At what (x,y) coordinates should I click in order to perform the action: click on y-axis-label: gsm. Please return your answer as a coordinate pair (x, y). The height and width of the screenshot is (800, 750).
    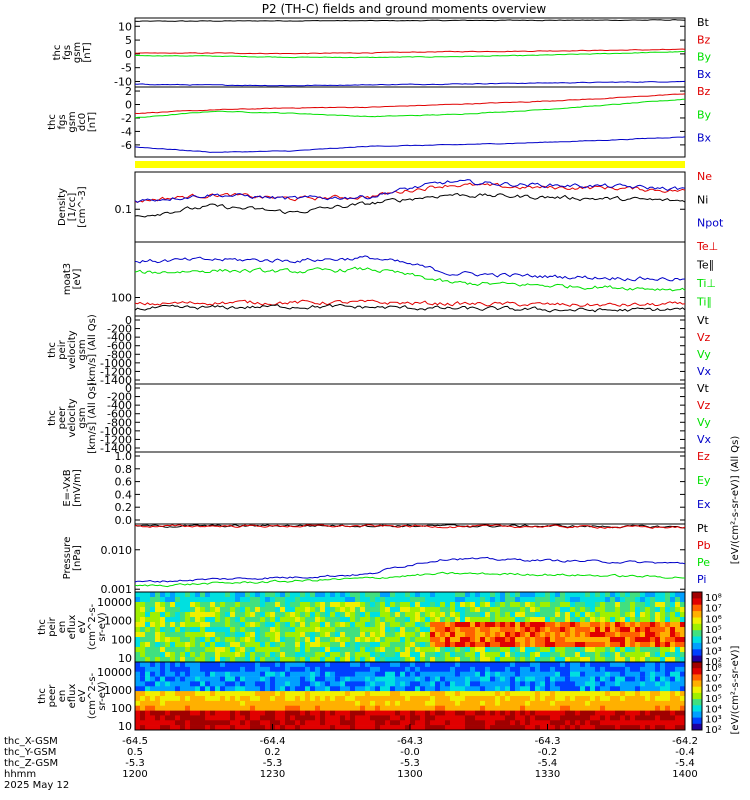
    Looking at the image, I should click on (77, 52).